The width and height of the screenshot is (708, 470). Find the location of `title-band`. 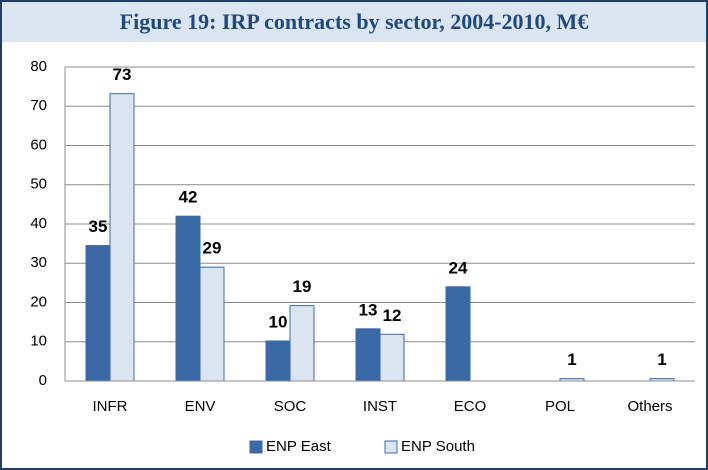

title-band is located at coordinates (354, 22).